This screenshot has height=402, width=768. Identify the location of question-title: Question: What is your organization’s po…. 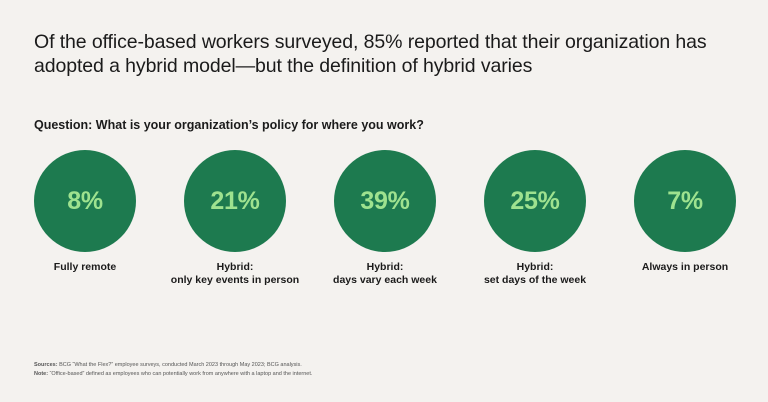
(229, 125).